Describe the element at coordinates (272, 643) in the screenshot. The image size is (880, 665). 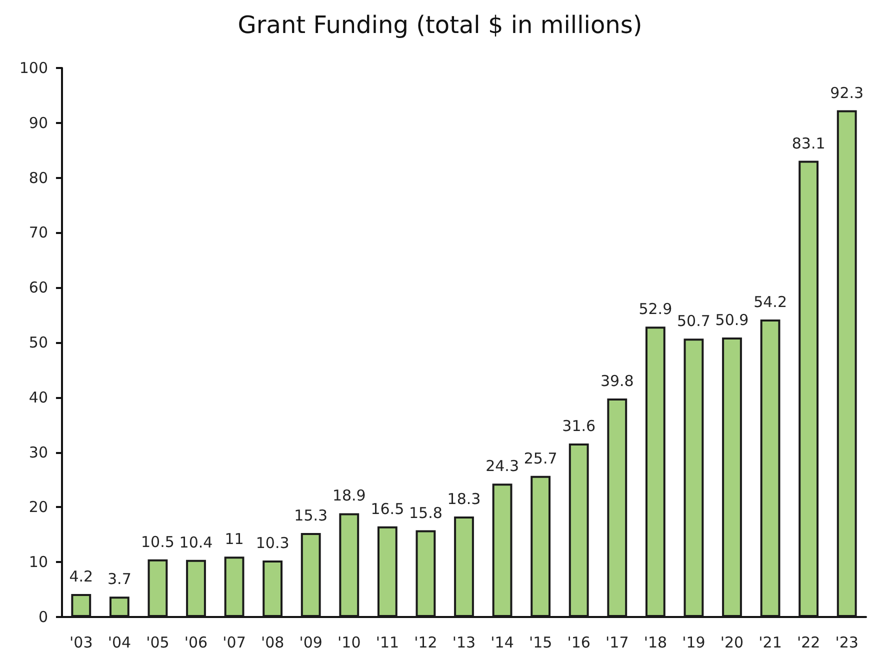
I see `x-tick-label: '08` at that location.